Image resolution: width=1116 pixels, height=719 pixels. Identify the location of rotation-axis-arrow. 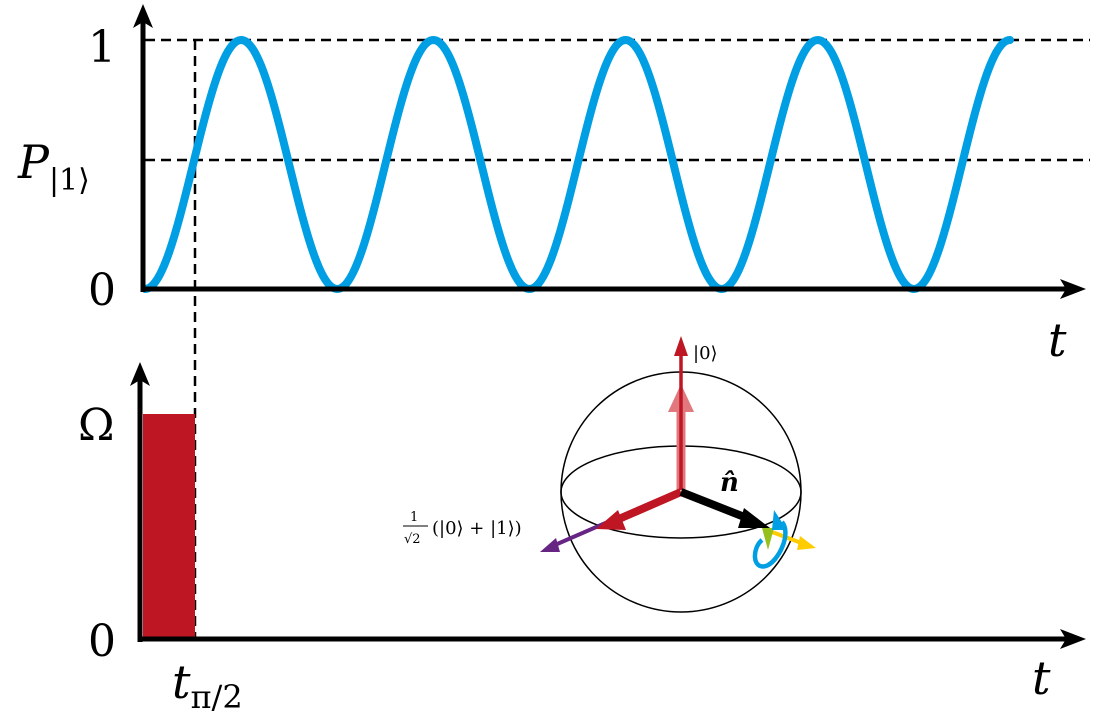
(716, 506).